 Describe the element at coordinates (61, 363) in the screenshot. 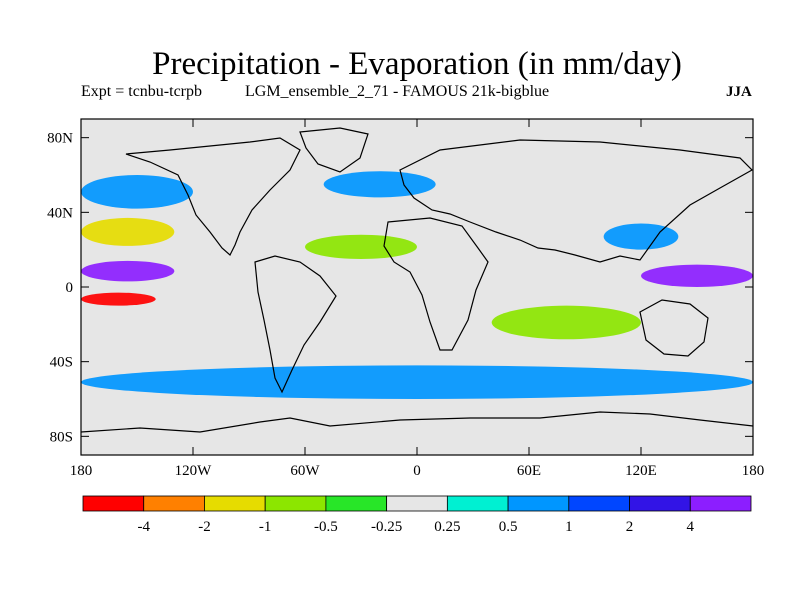

I see `y-tick-label: 40S` at that location.